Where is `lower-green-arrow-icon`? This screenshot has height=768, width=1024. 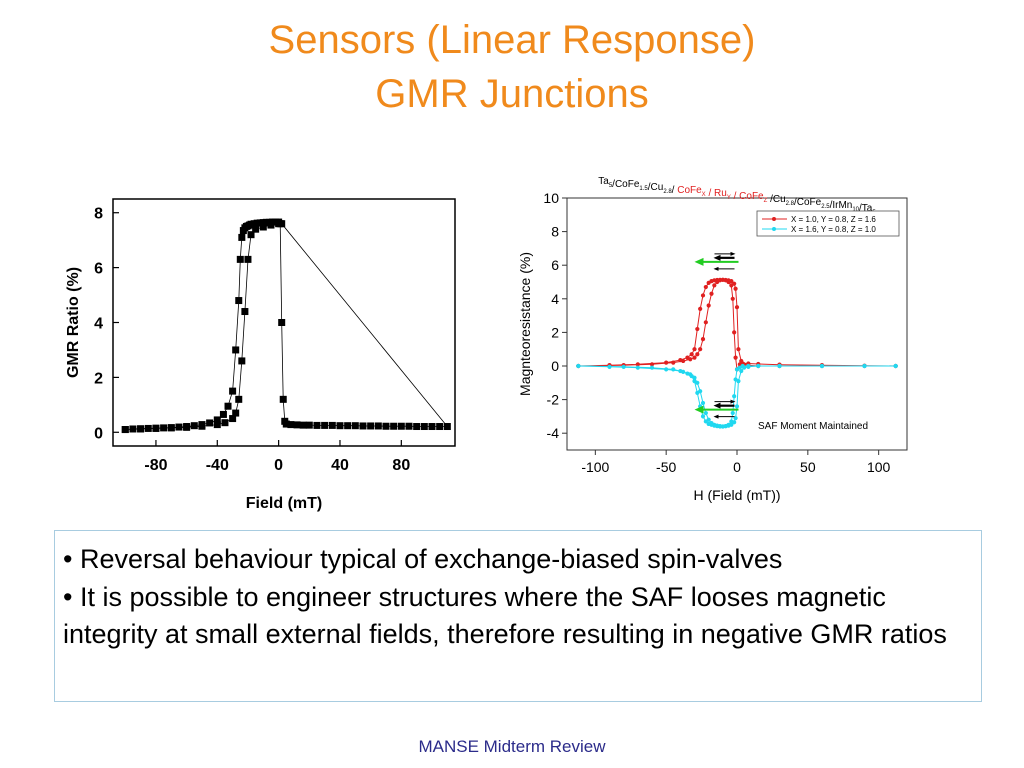 lower-green-arrow-icon is located at coordinates (699, 409).